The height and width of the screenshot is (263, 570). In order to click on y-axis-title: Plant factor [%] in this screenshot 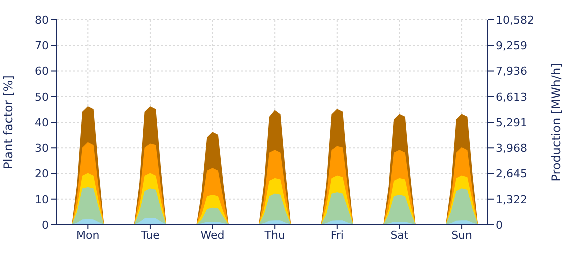, I will do `click(8, 123)`.